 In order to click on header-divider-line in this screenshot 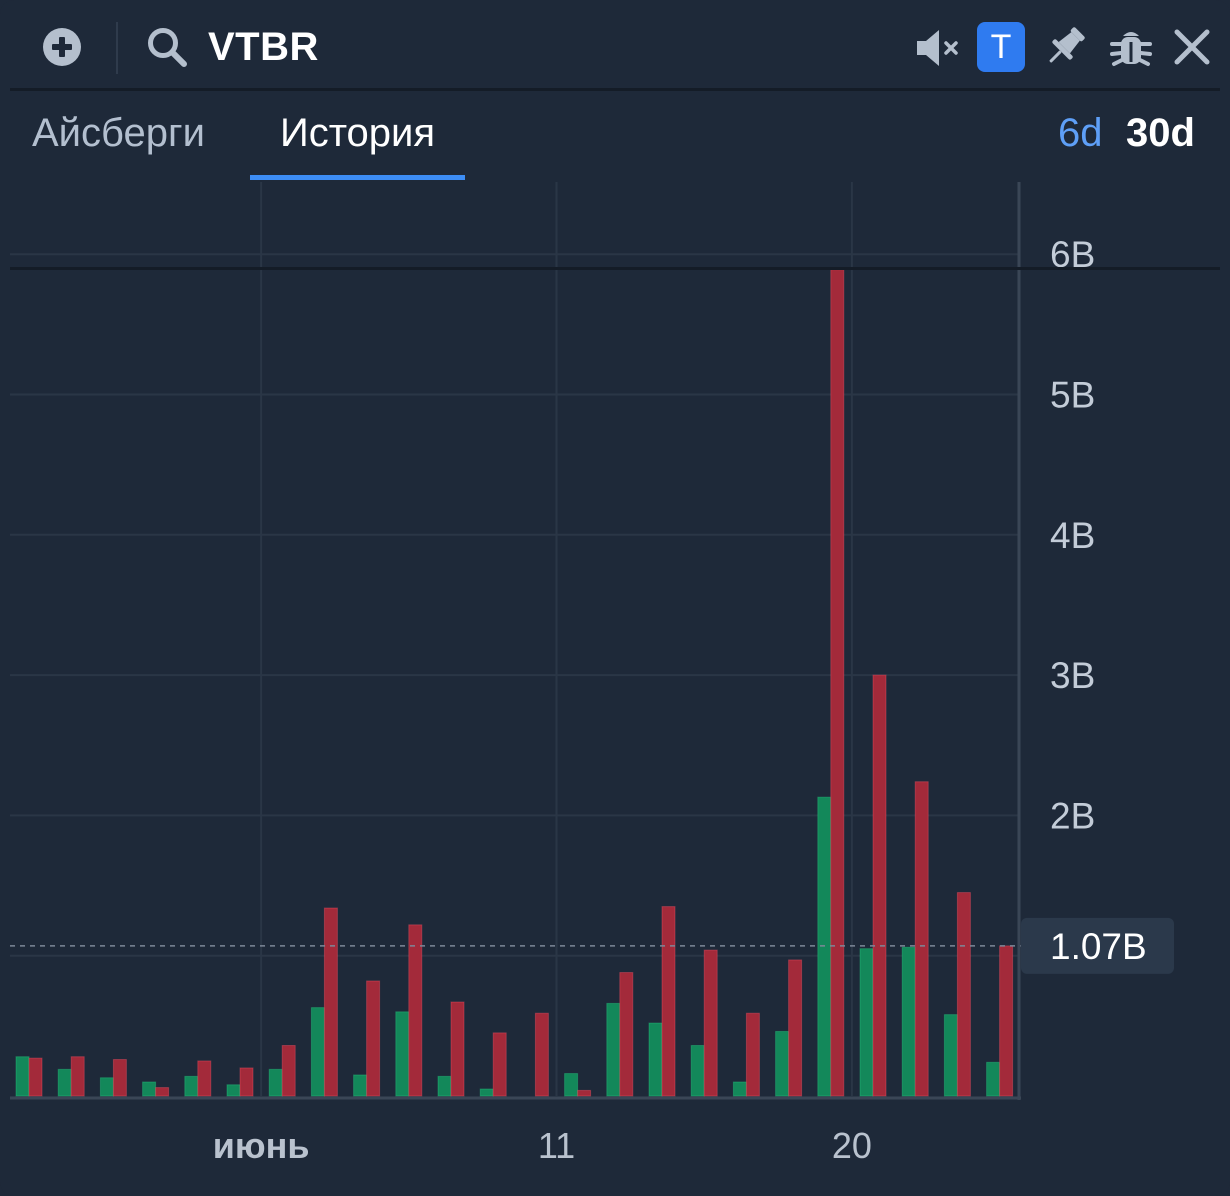, I will do `click(615, 89)`.